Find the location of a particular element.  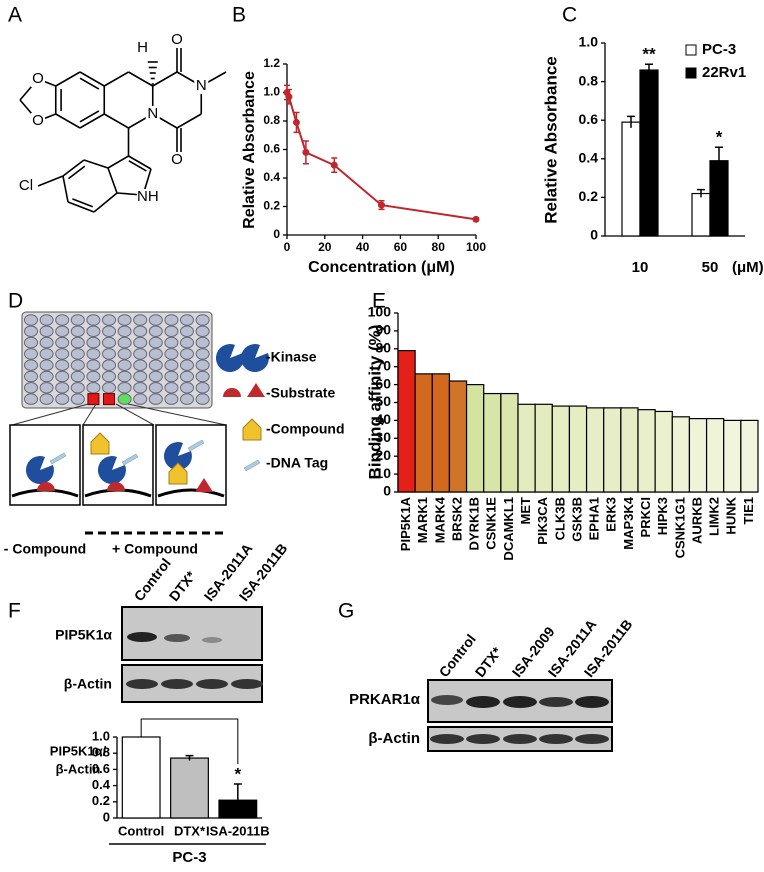

y-tick-label: 0.2 is located at coordinates (271, 206).